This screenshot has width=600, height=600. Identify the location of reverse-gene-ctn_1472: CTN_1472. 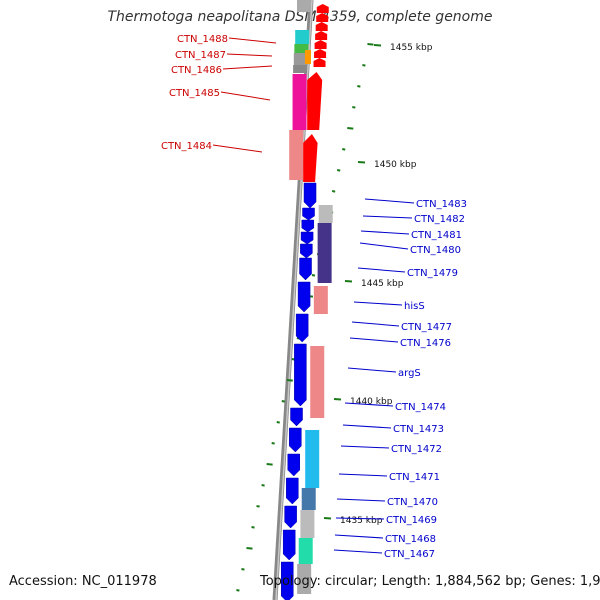
(391, 449).